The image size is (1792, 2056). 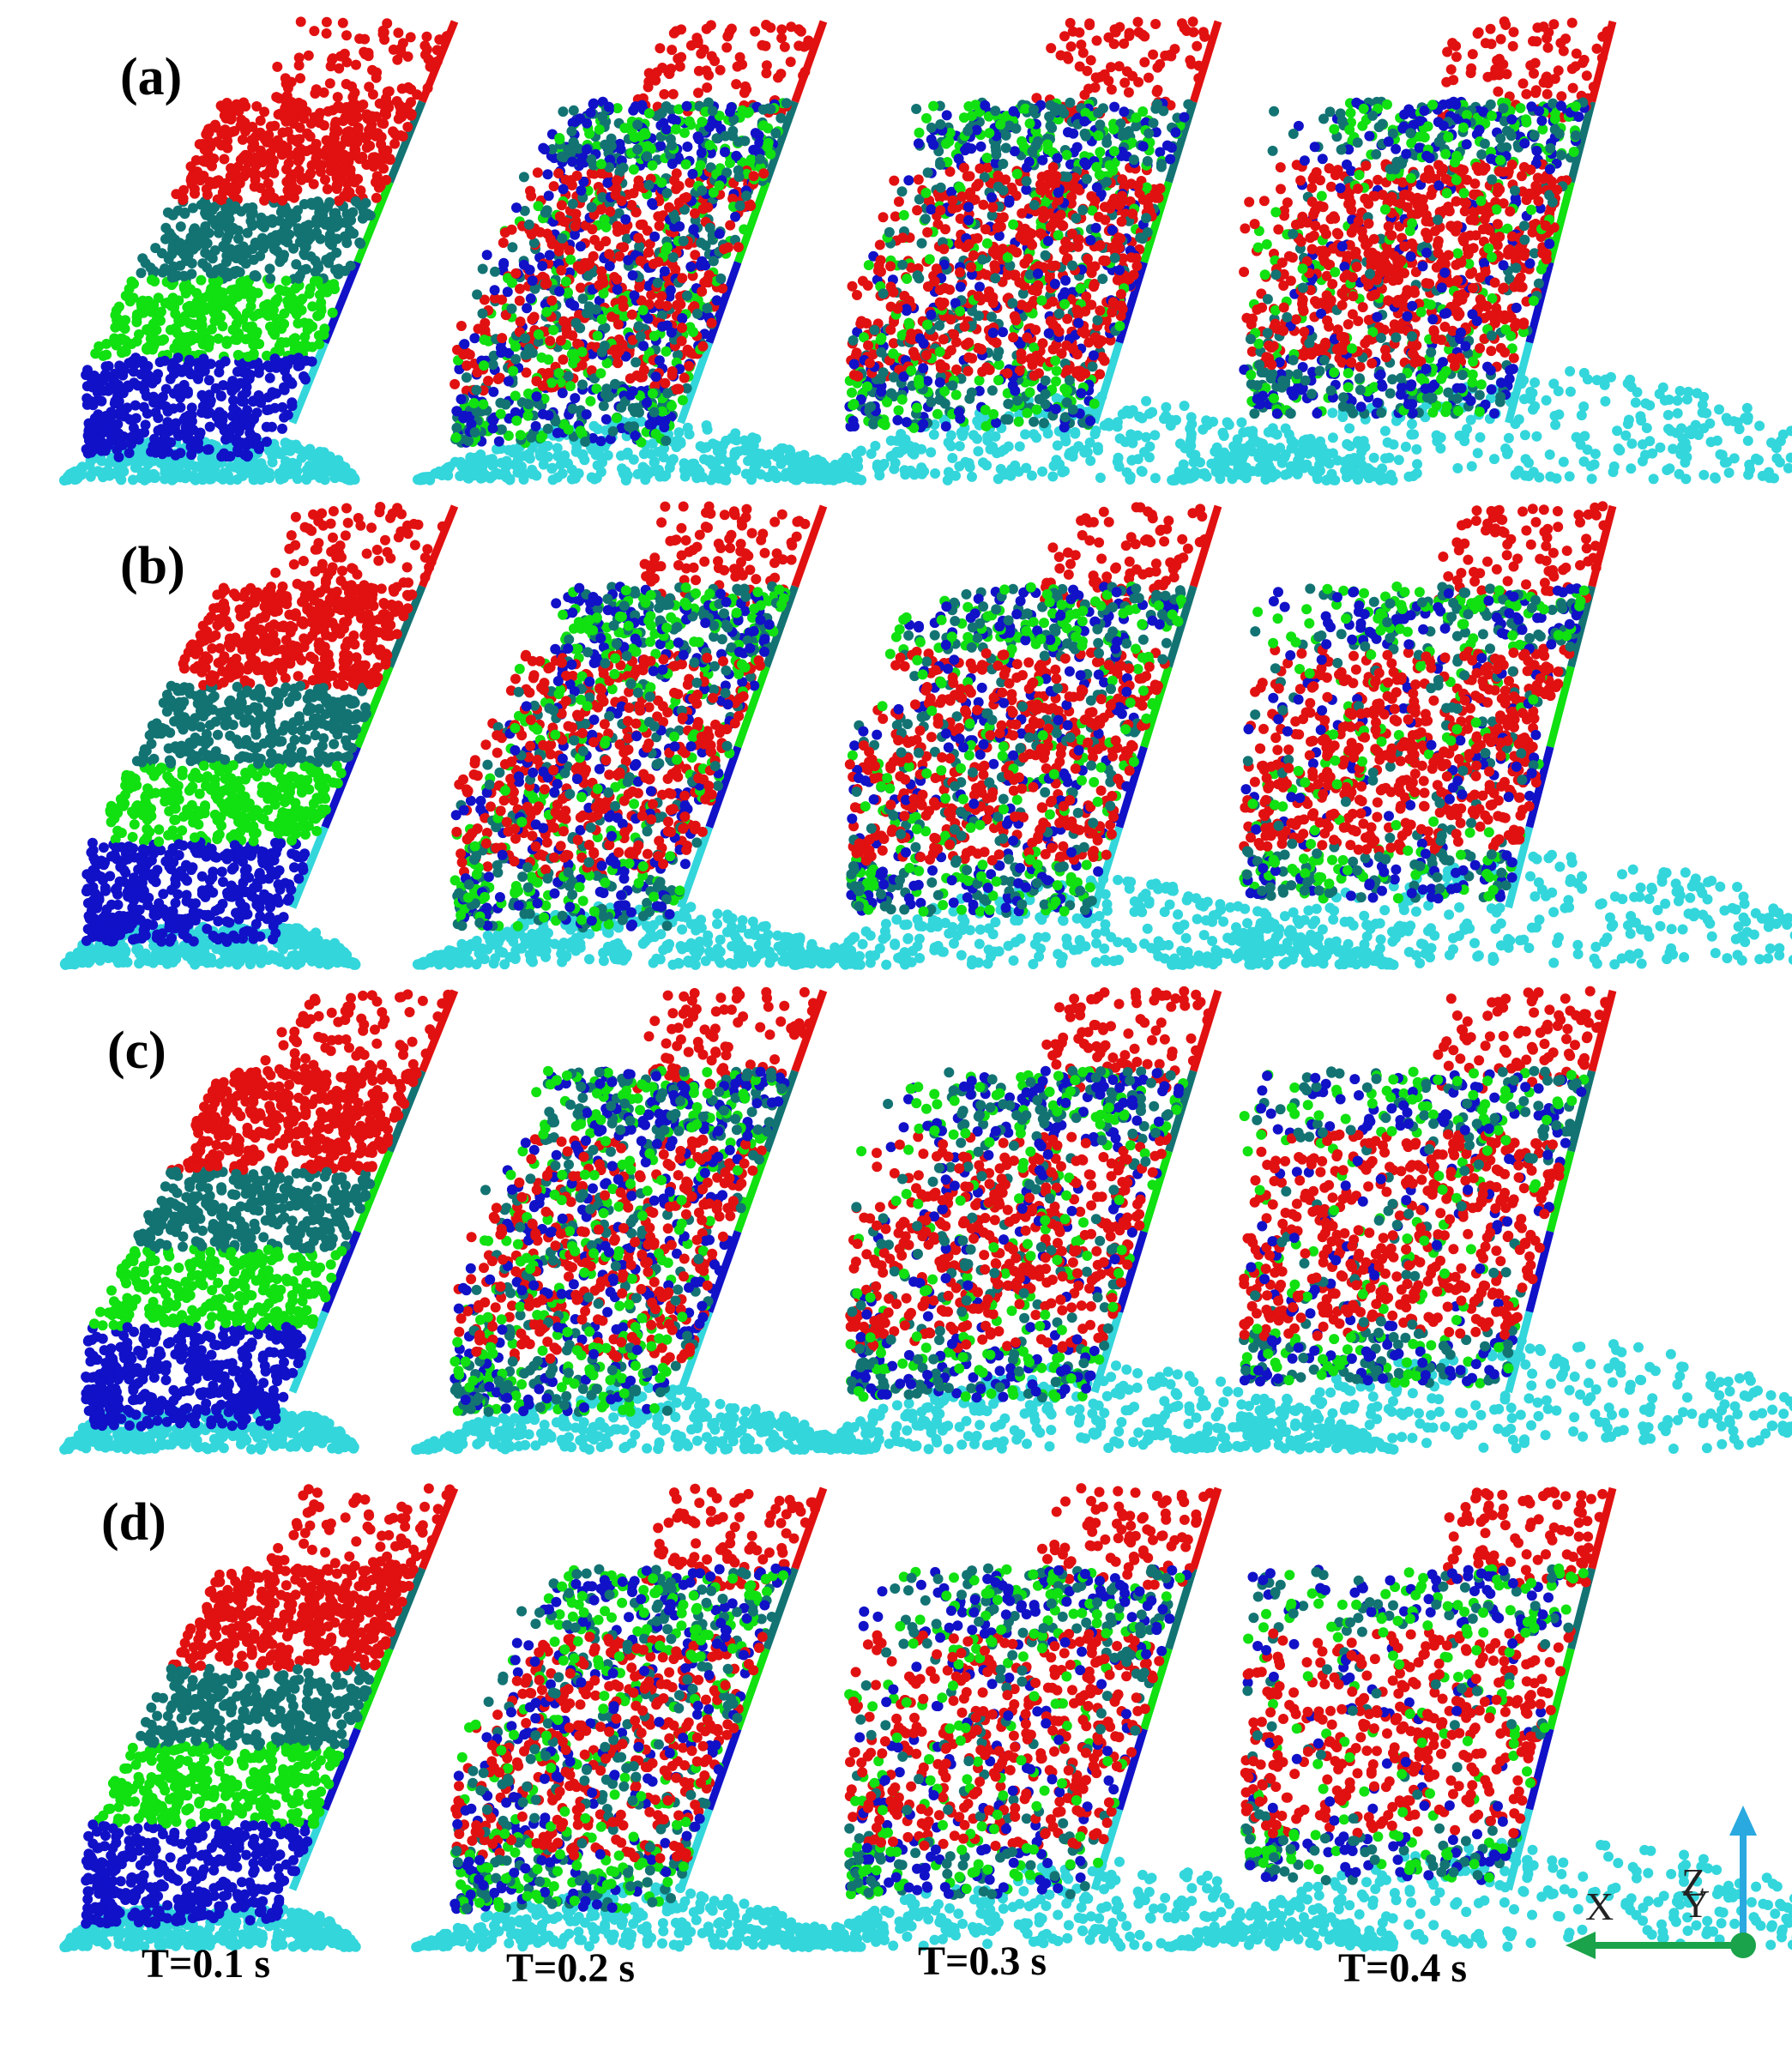 What do you see at coordinates (1743, 1945) in the screenshot?
I see `y-axis-dot-icon` at bounding box center [1743, 1945].